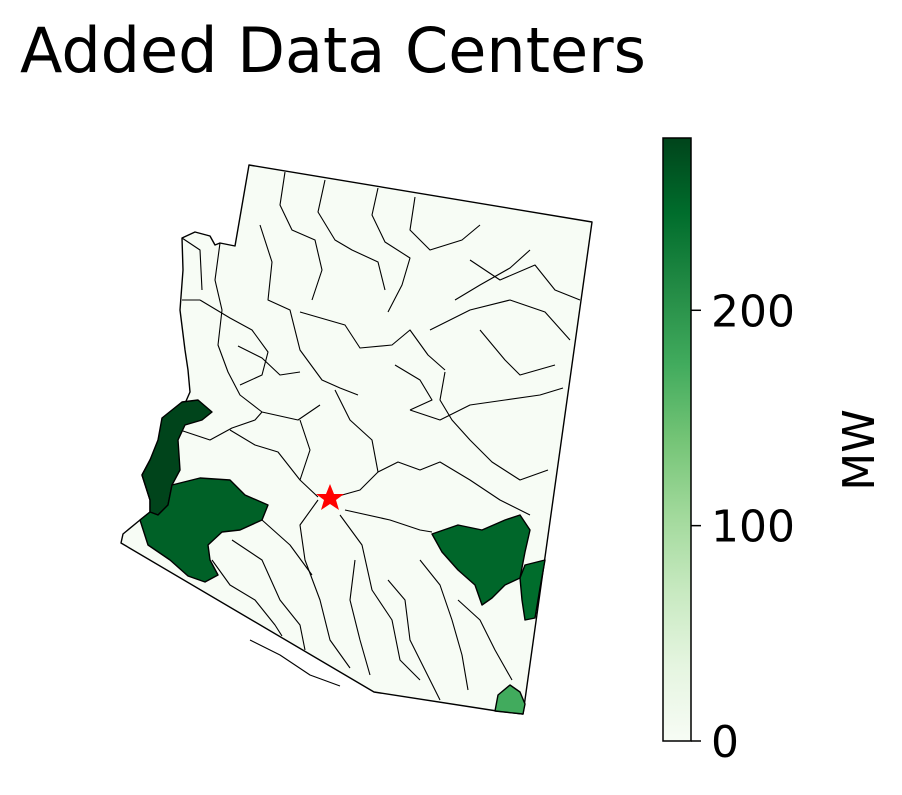 This screenshot has height=795, width=902. What do you see at coordinates (677, 439) in the screenshot?
I see `colorbar-bar` at bounding box center [677, 439].